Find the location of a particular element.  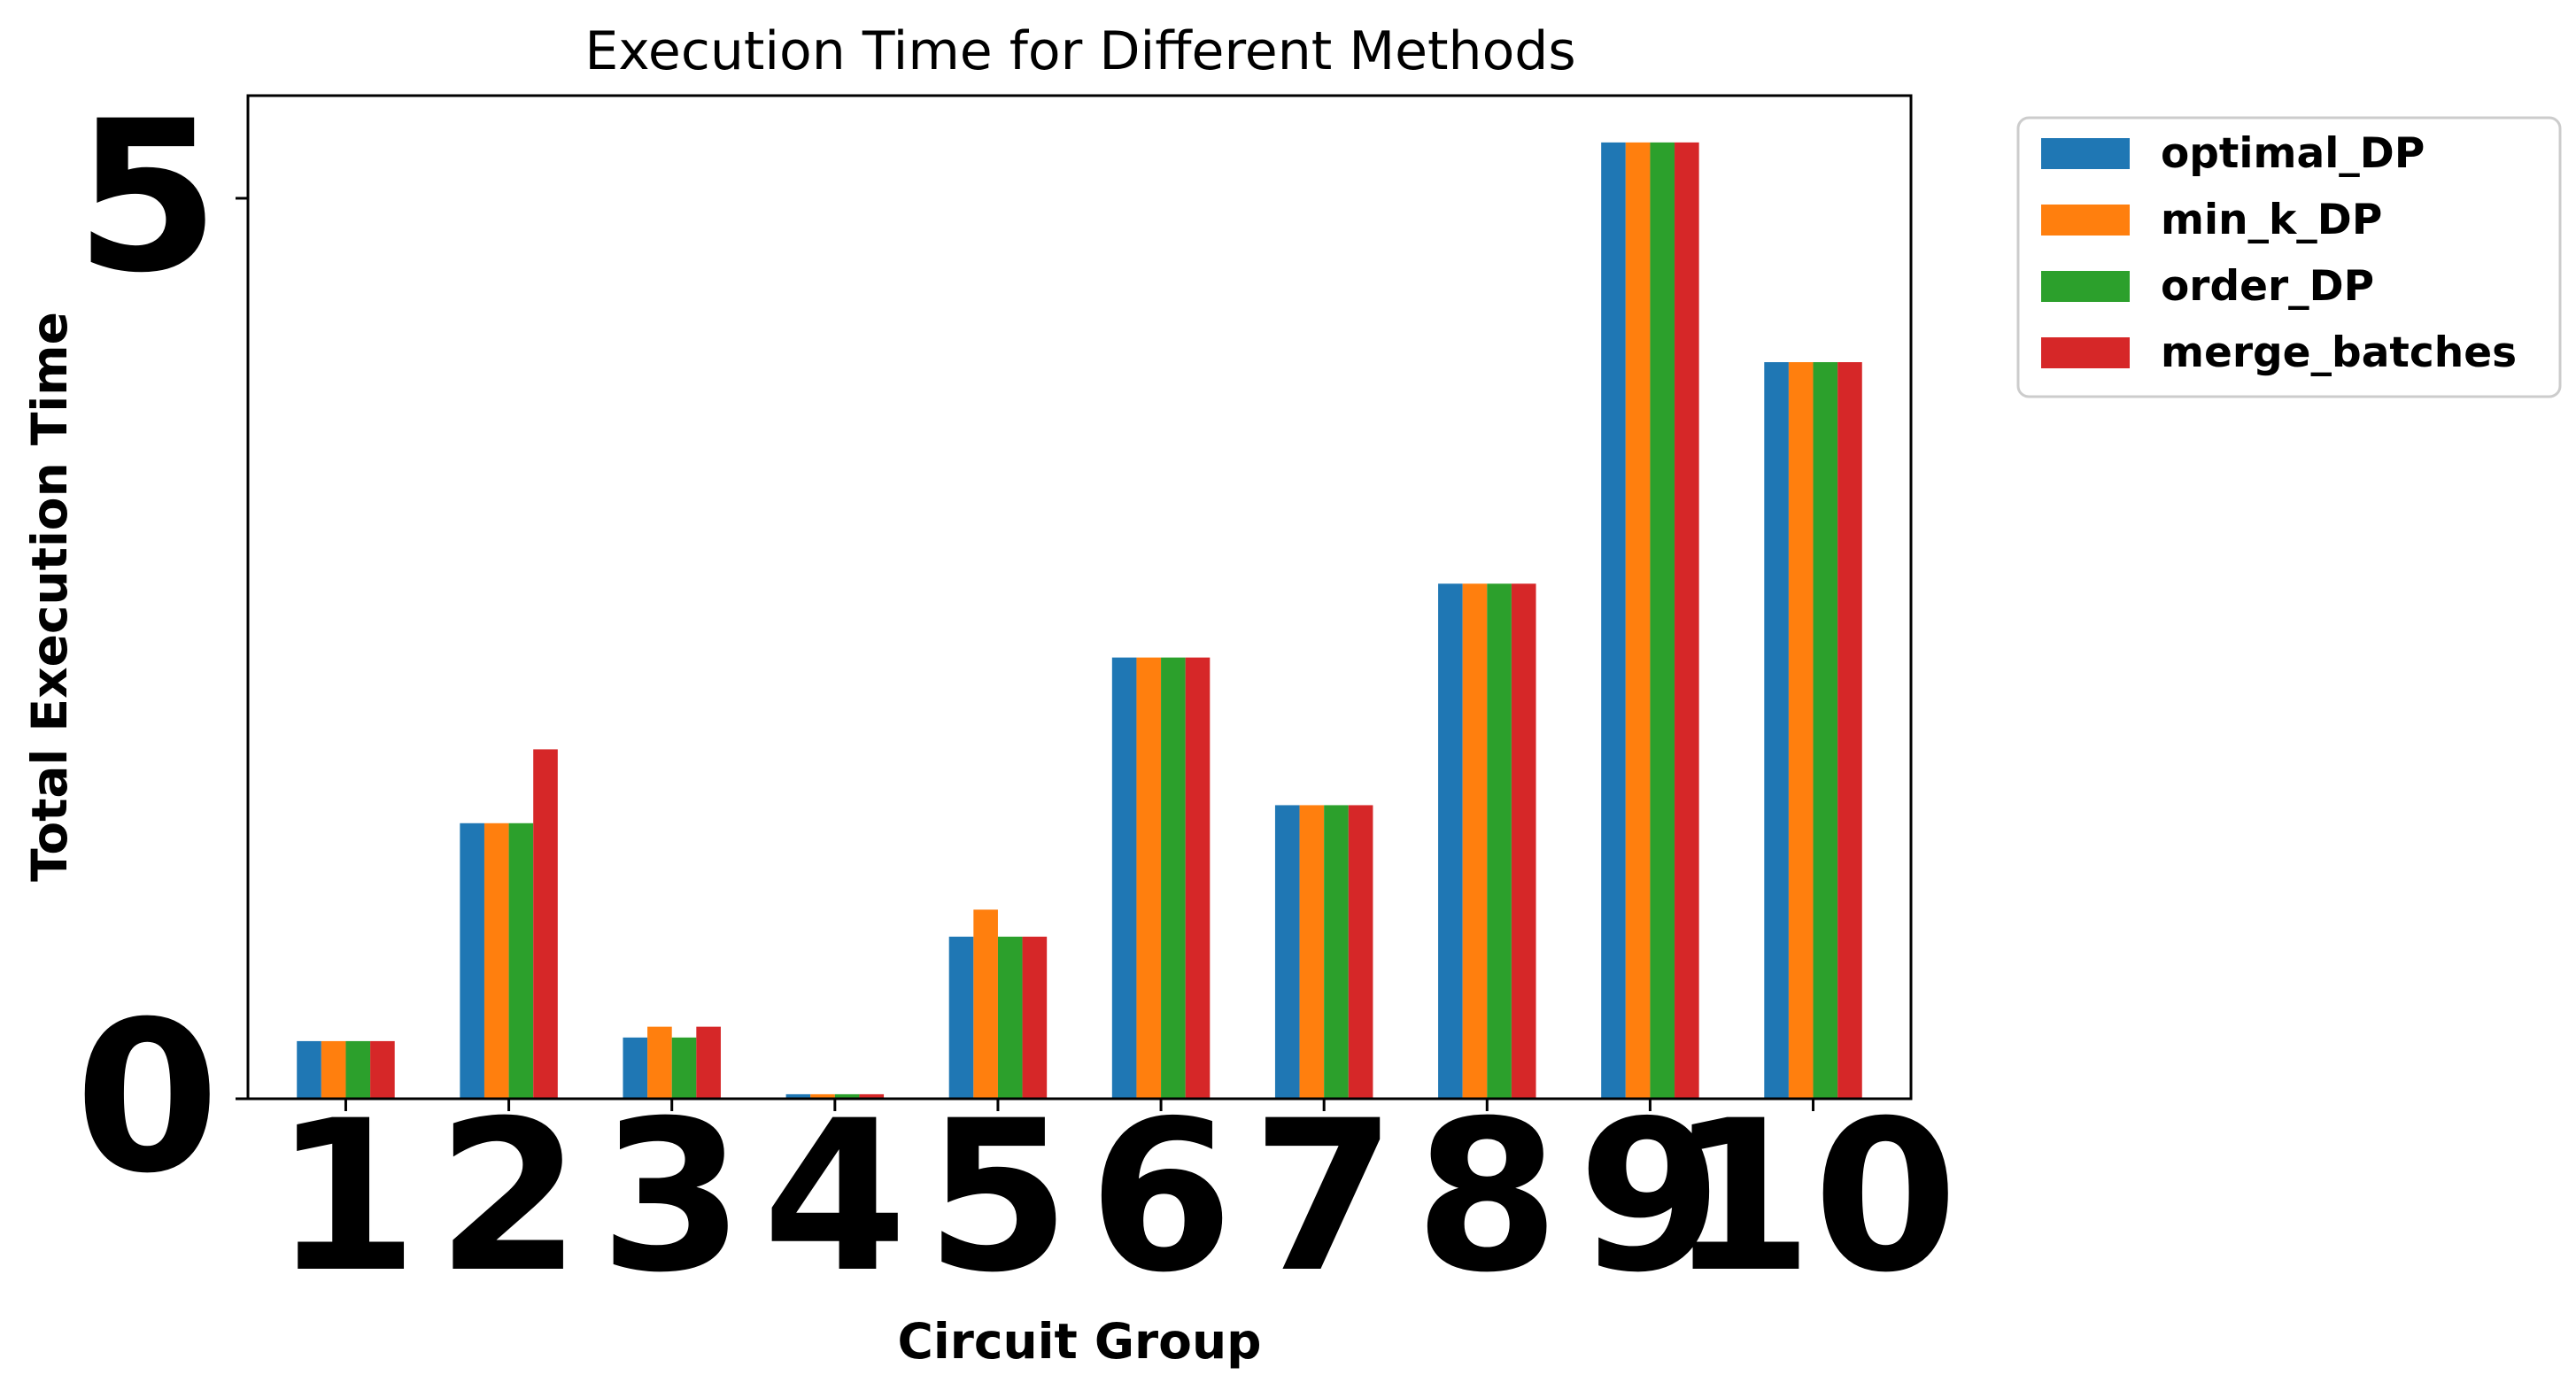

x-tick-label: 8 is located at coordinates (1487, 1197).